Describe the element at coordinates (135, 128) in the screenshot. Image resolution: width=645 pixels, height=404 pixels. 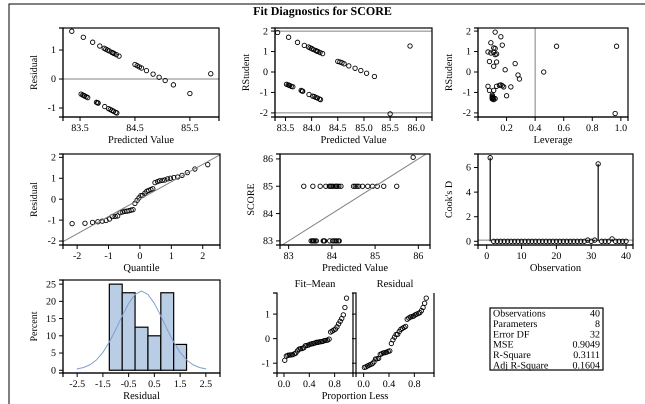
I see `x-tick-label: 84.5` at that location.